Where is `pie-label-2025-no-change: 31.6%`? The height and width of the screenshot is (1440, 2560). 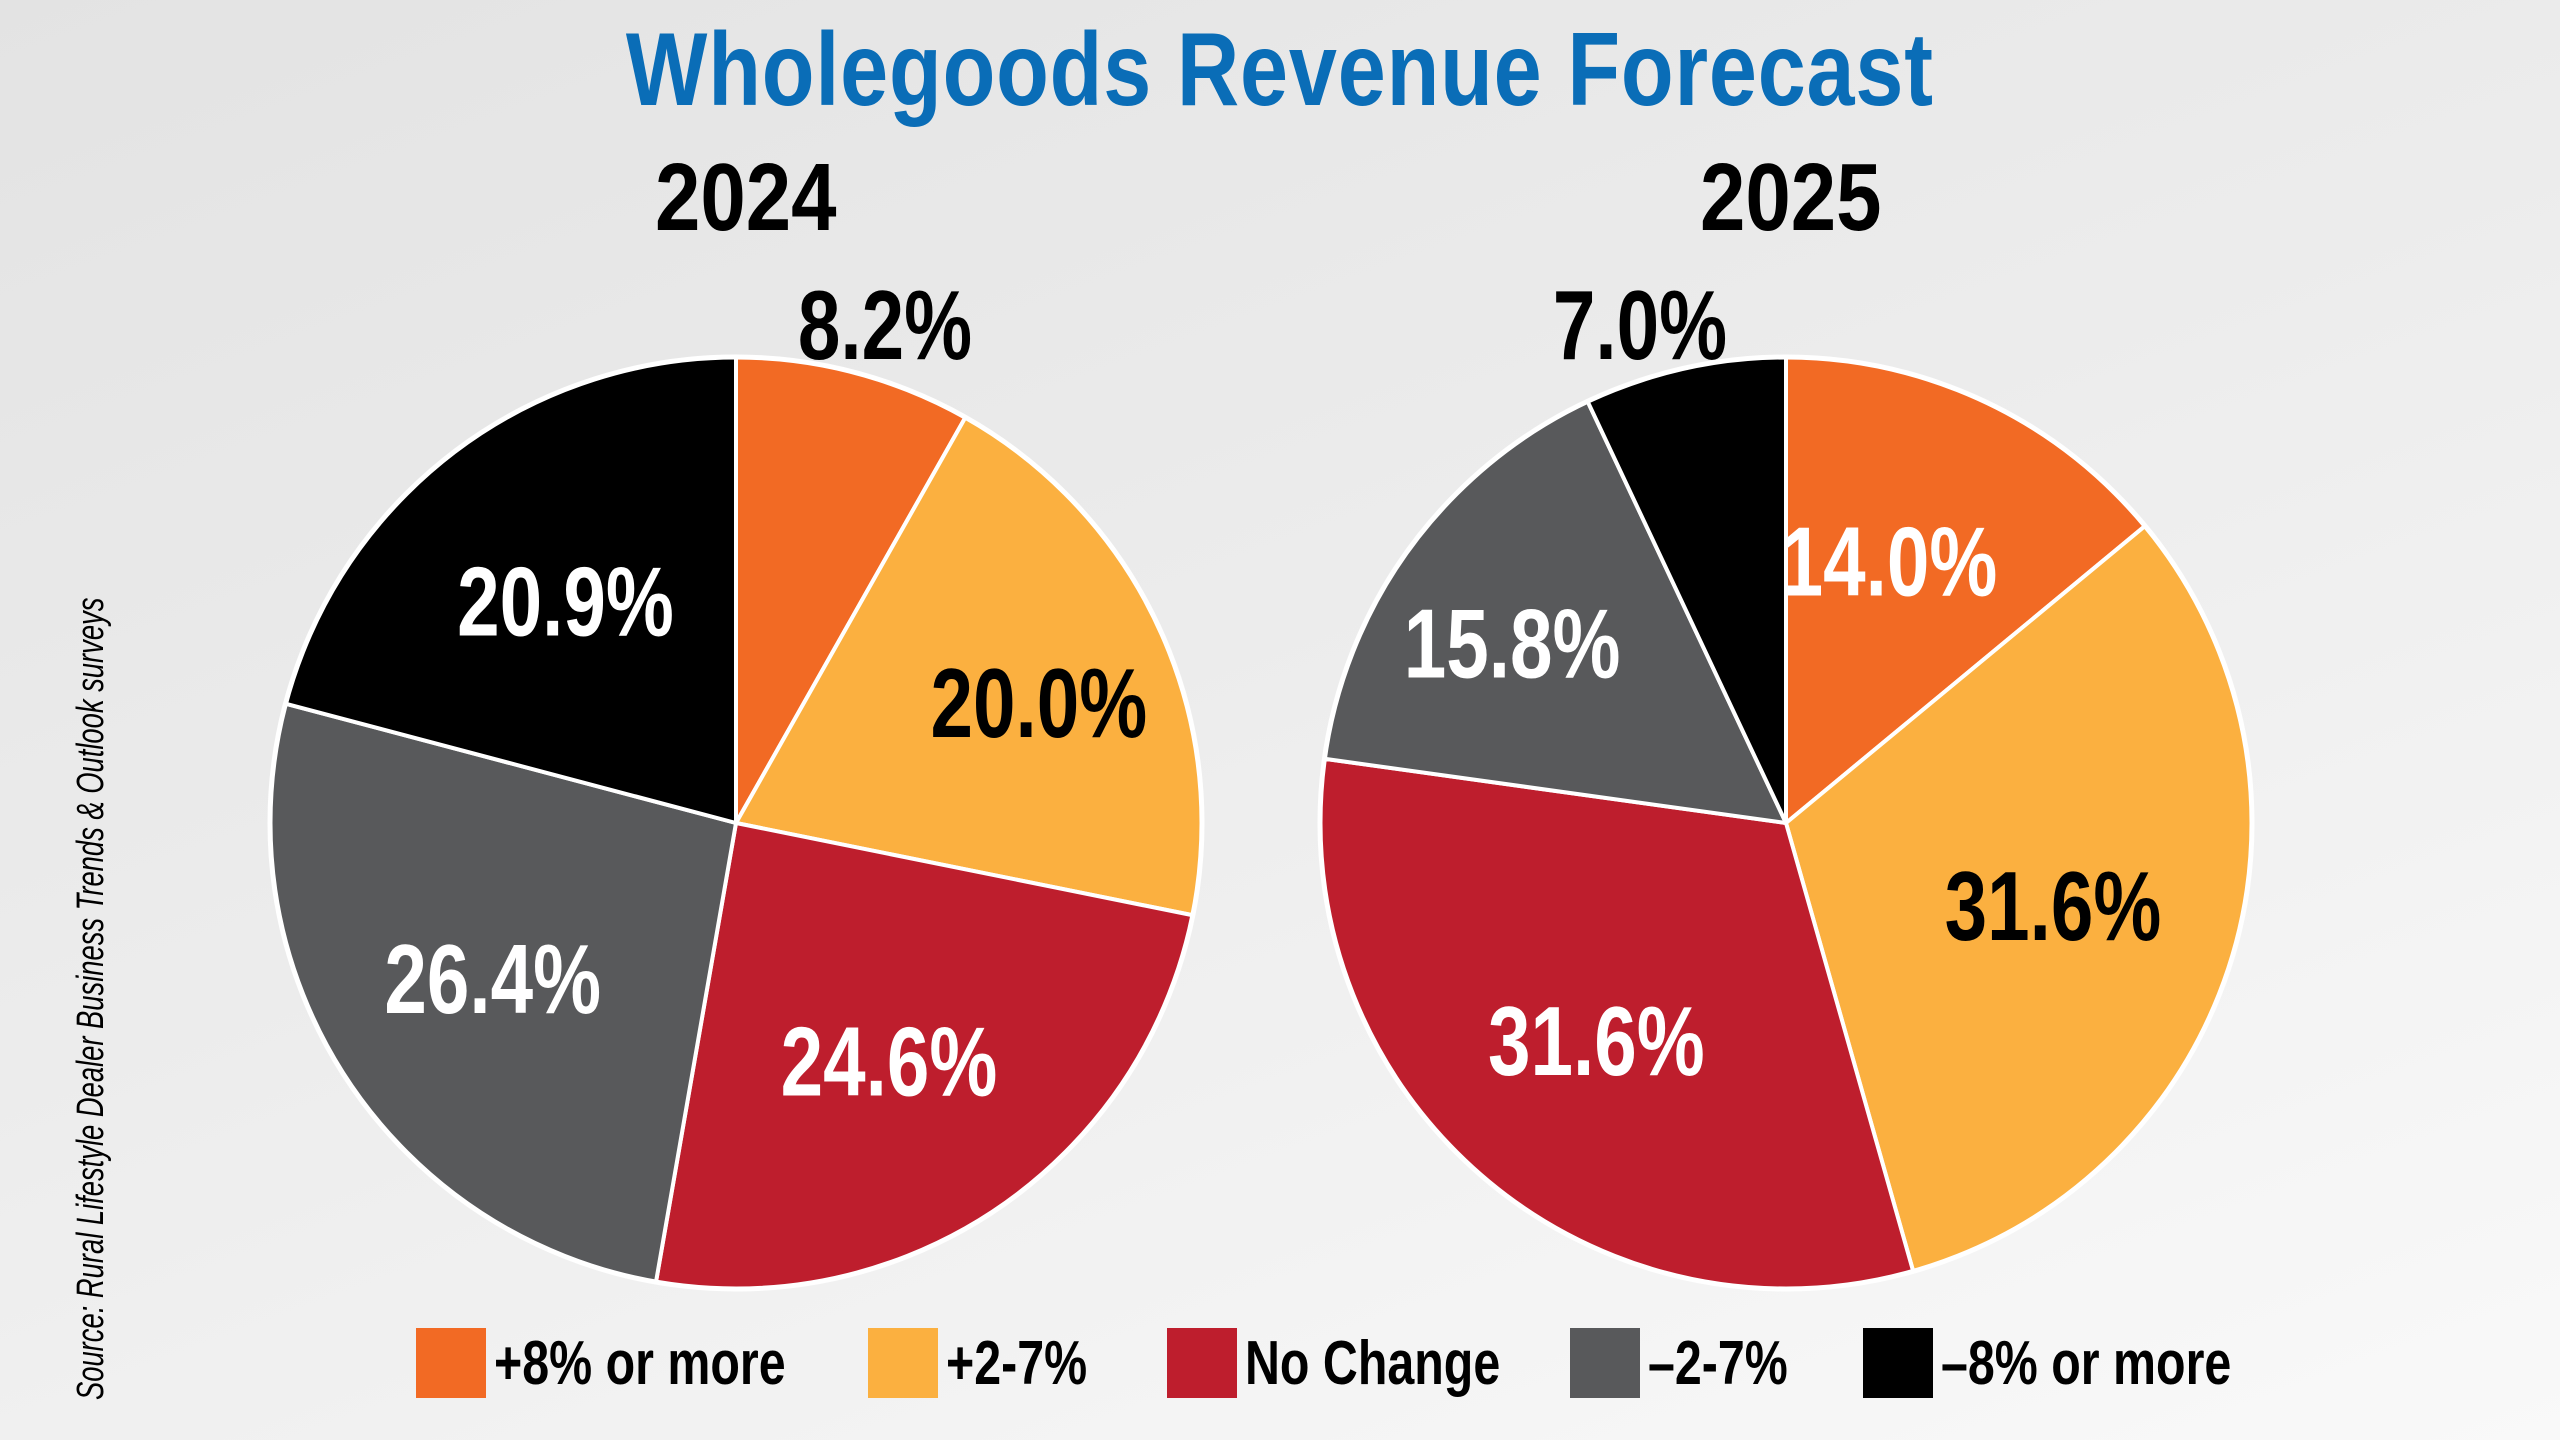
pie-label-2025-no-change: 31.6% is located at coordinates (1596, 1041).